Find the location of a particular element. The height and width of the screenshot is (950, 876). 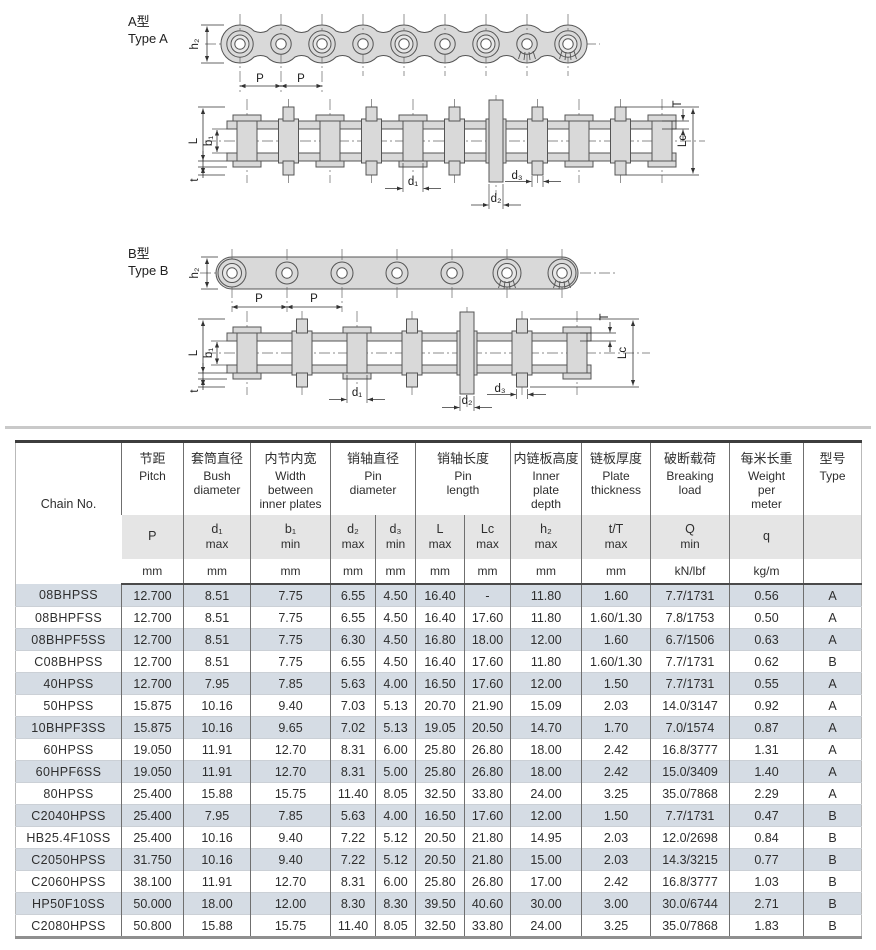

chain-no-cell: C2040HPSS is located at coordinates (68, 815).